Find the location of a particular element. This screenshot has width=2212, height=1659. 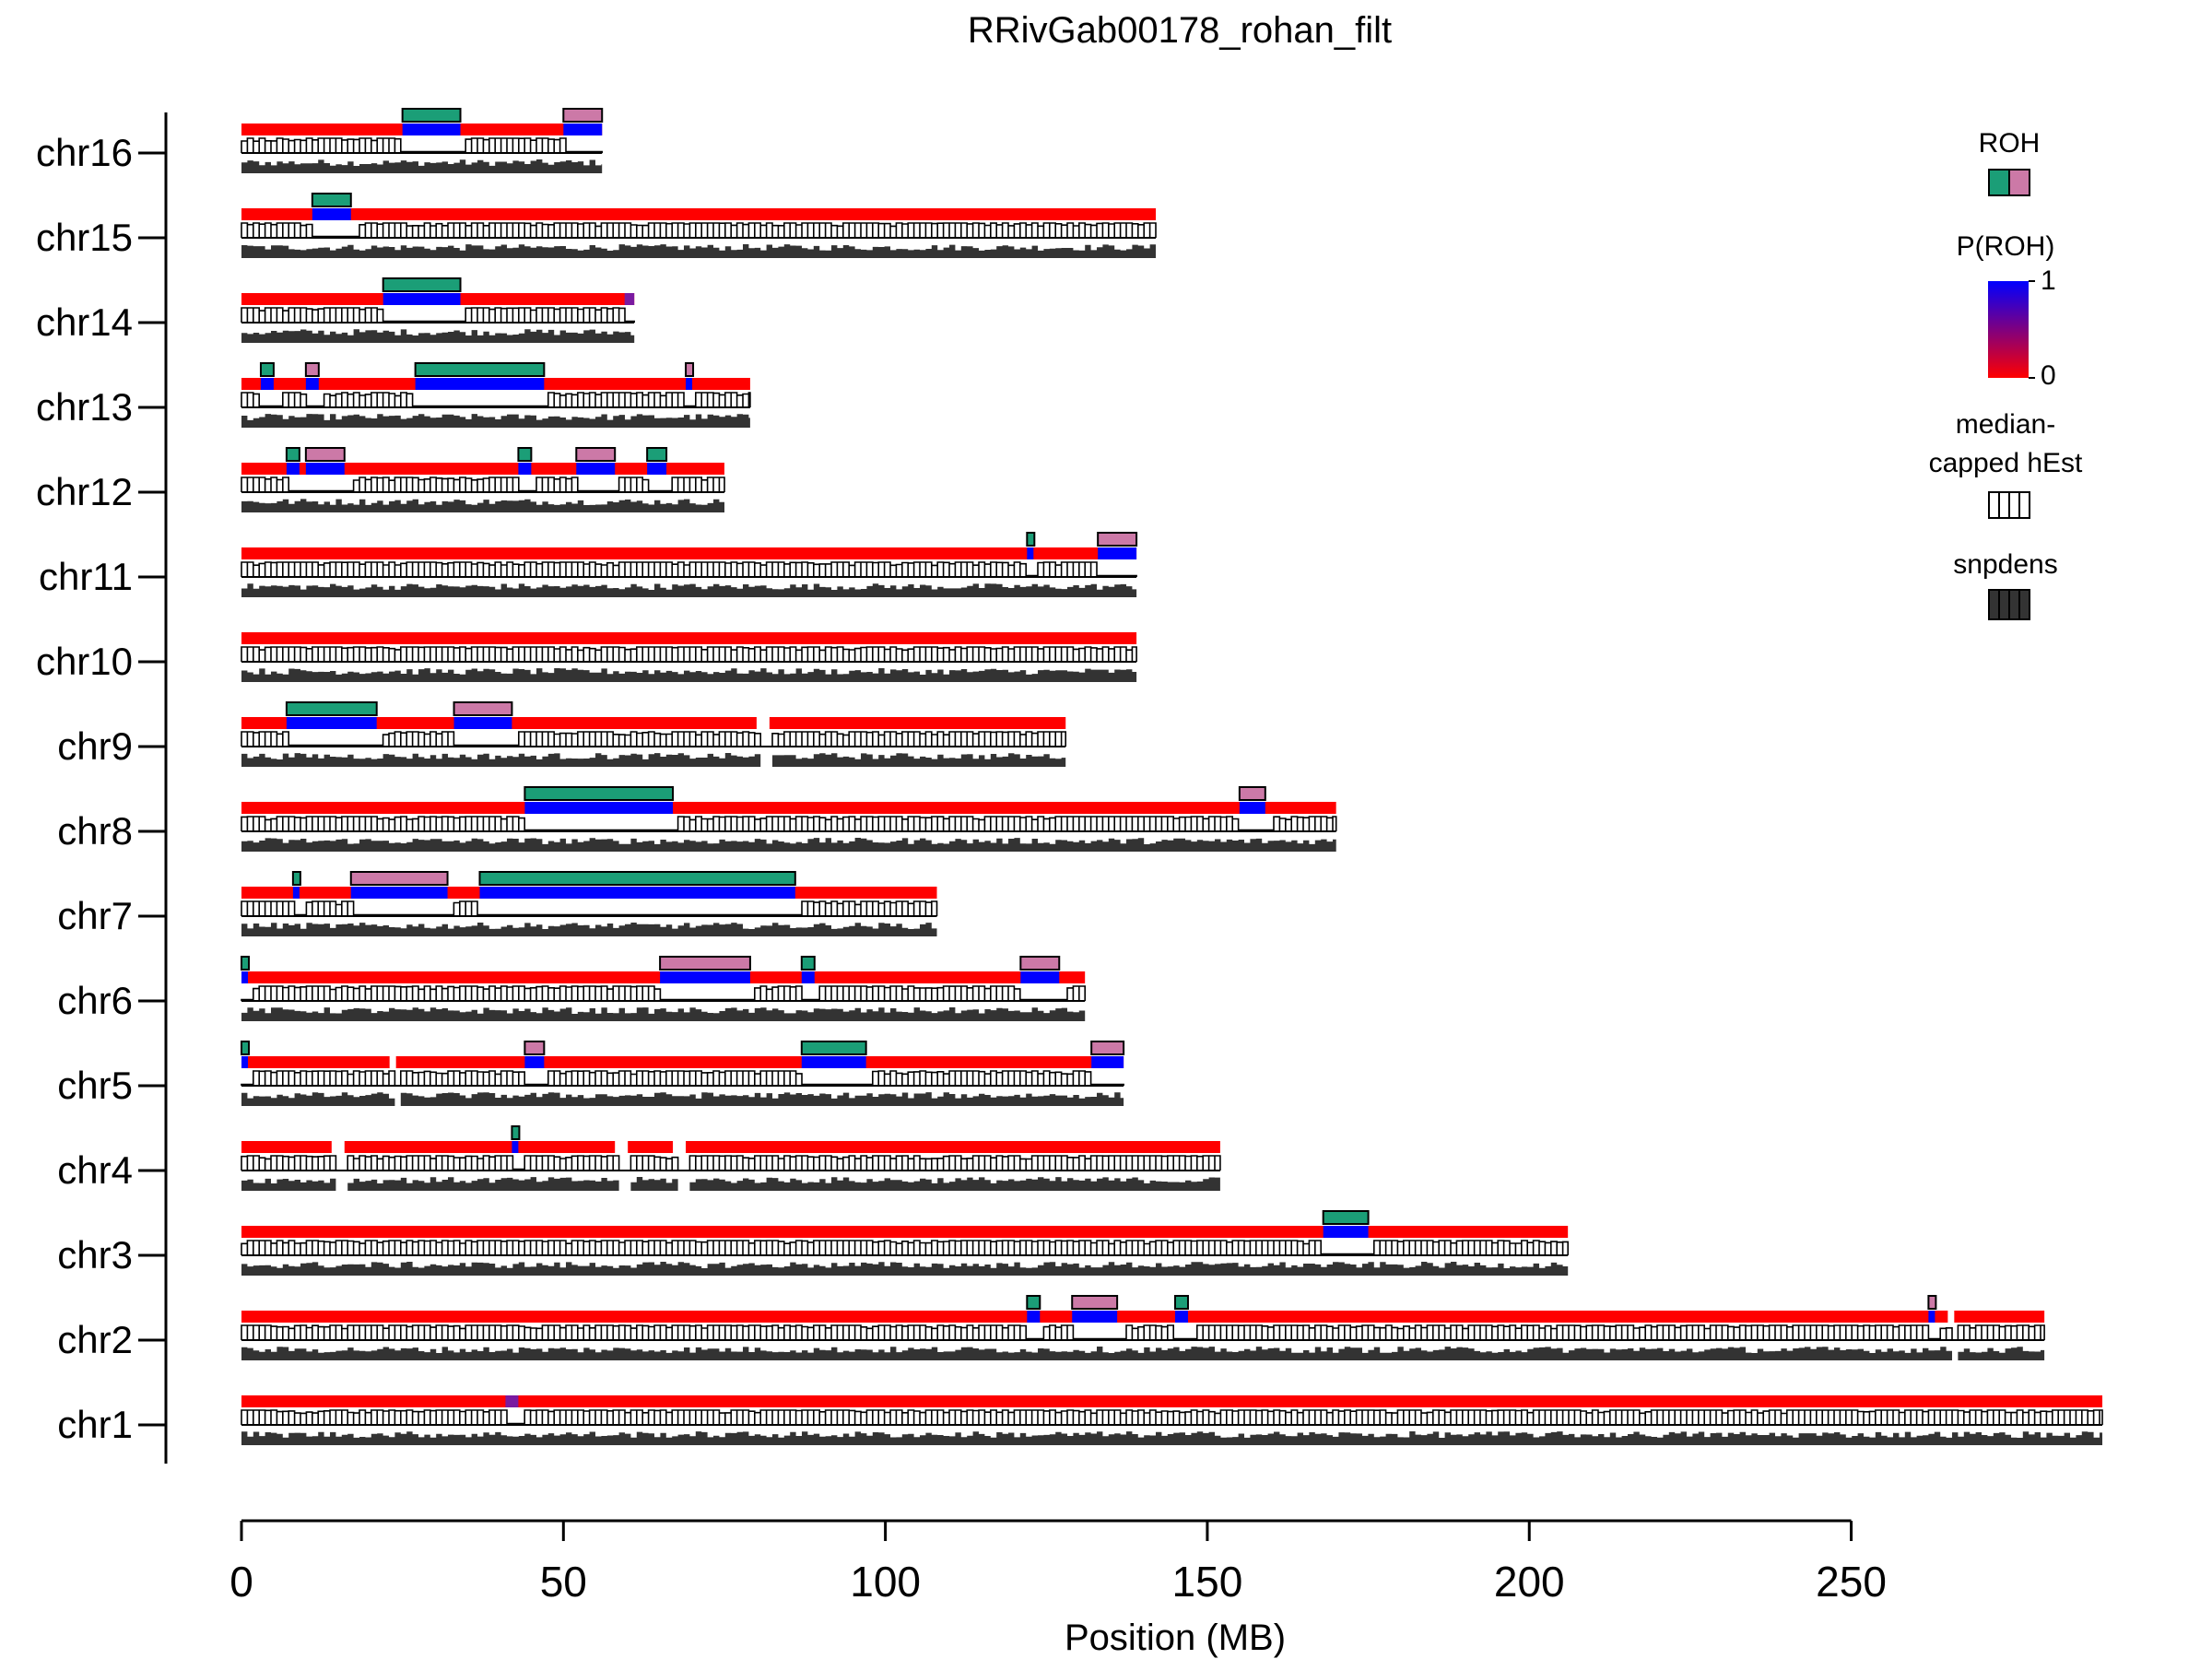

y-tick-label: chr13 is located at coordinates (84, 407).